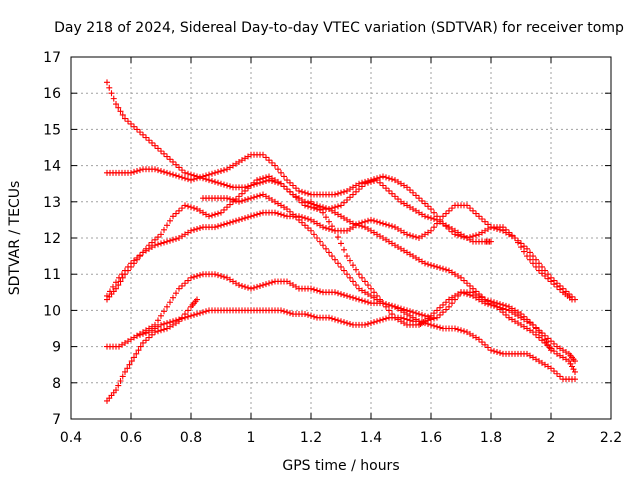 Image resolution: width=640 pixels, height=480 pixels. Describe the element at coordinates (56, 420) in the screenshot. I see `y-tick-label: 7` at that location.